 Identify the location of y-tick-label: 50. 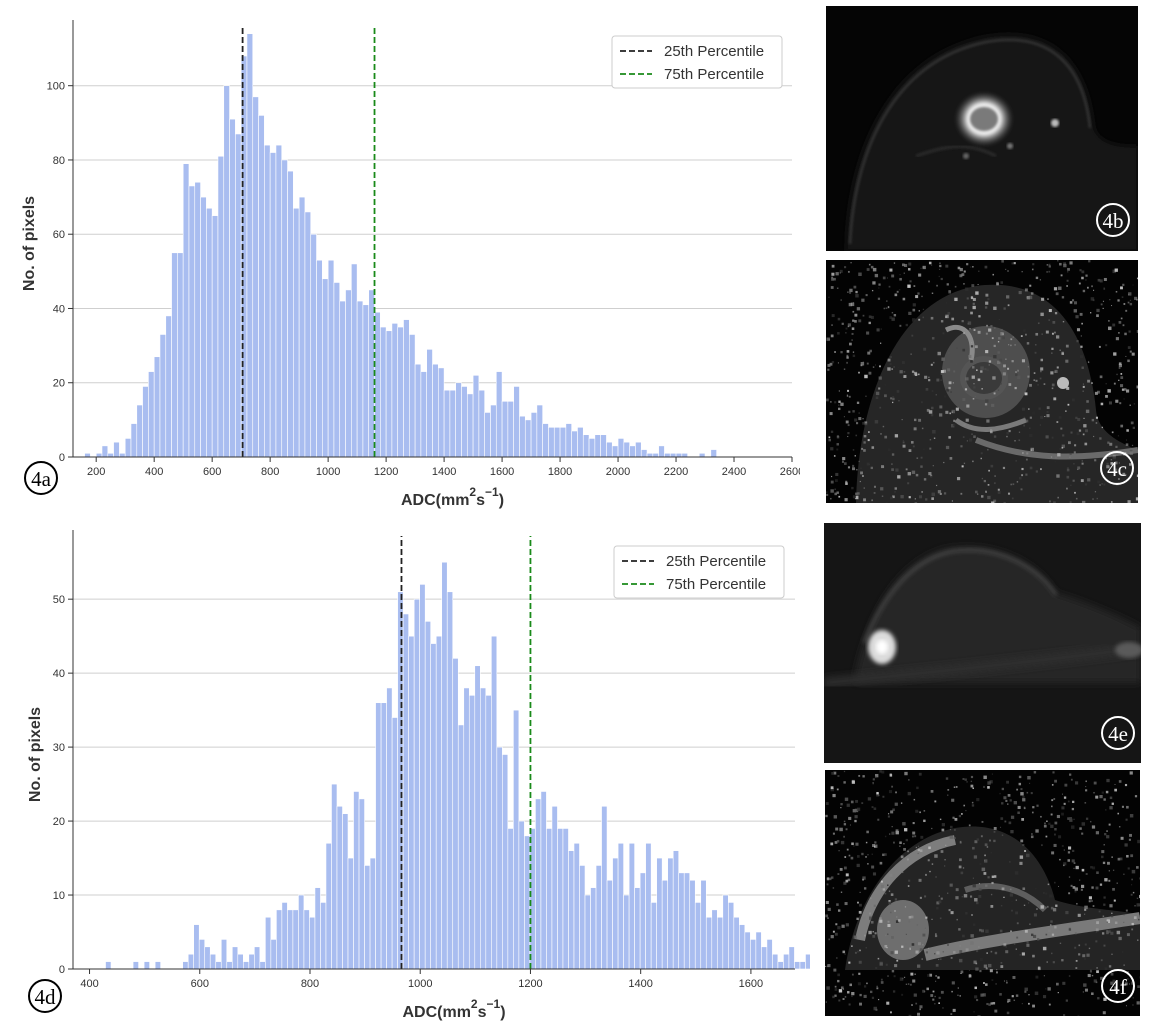
(59, 600).